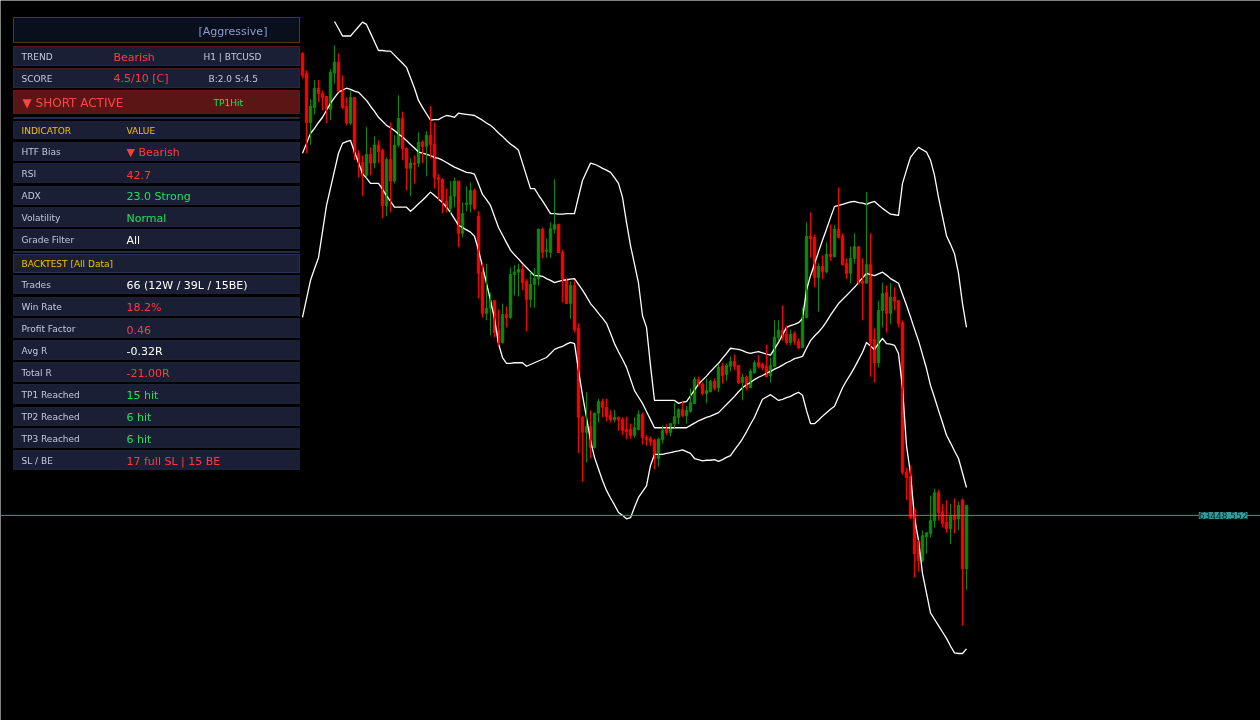 The image size is (1260, 720). I want to click on text: Bearish, so click(134, 57).